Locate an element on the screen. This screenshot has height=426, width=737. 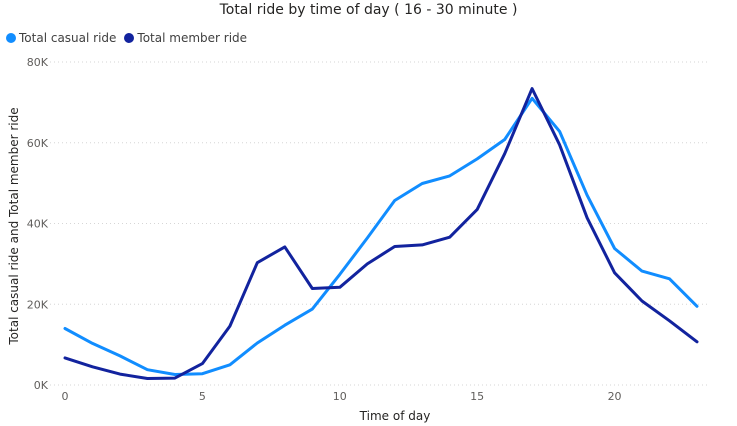
y-tick-label: 40K is located at coordinates (38, 224).